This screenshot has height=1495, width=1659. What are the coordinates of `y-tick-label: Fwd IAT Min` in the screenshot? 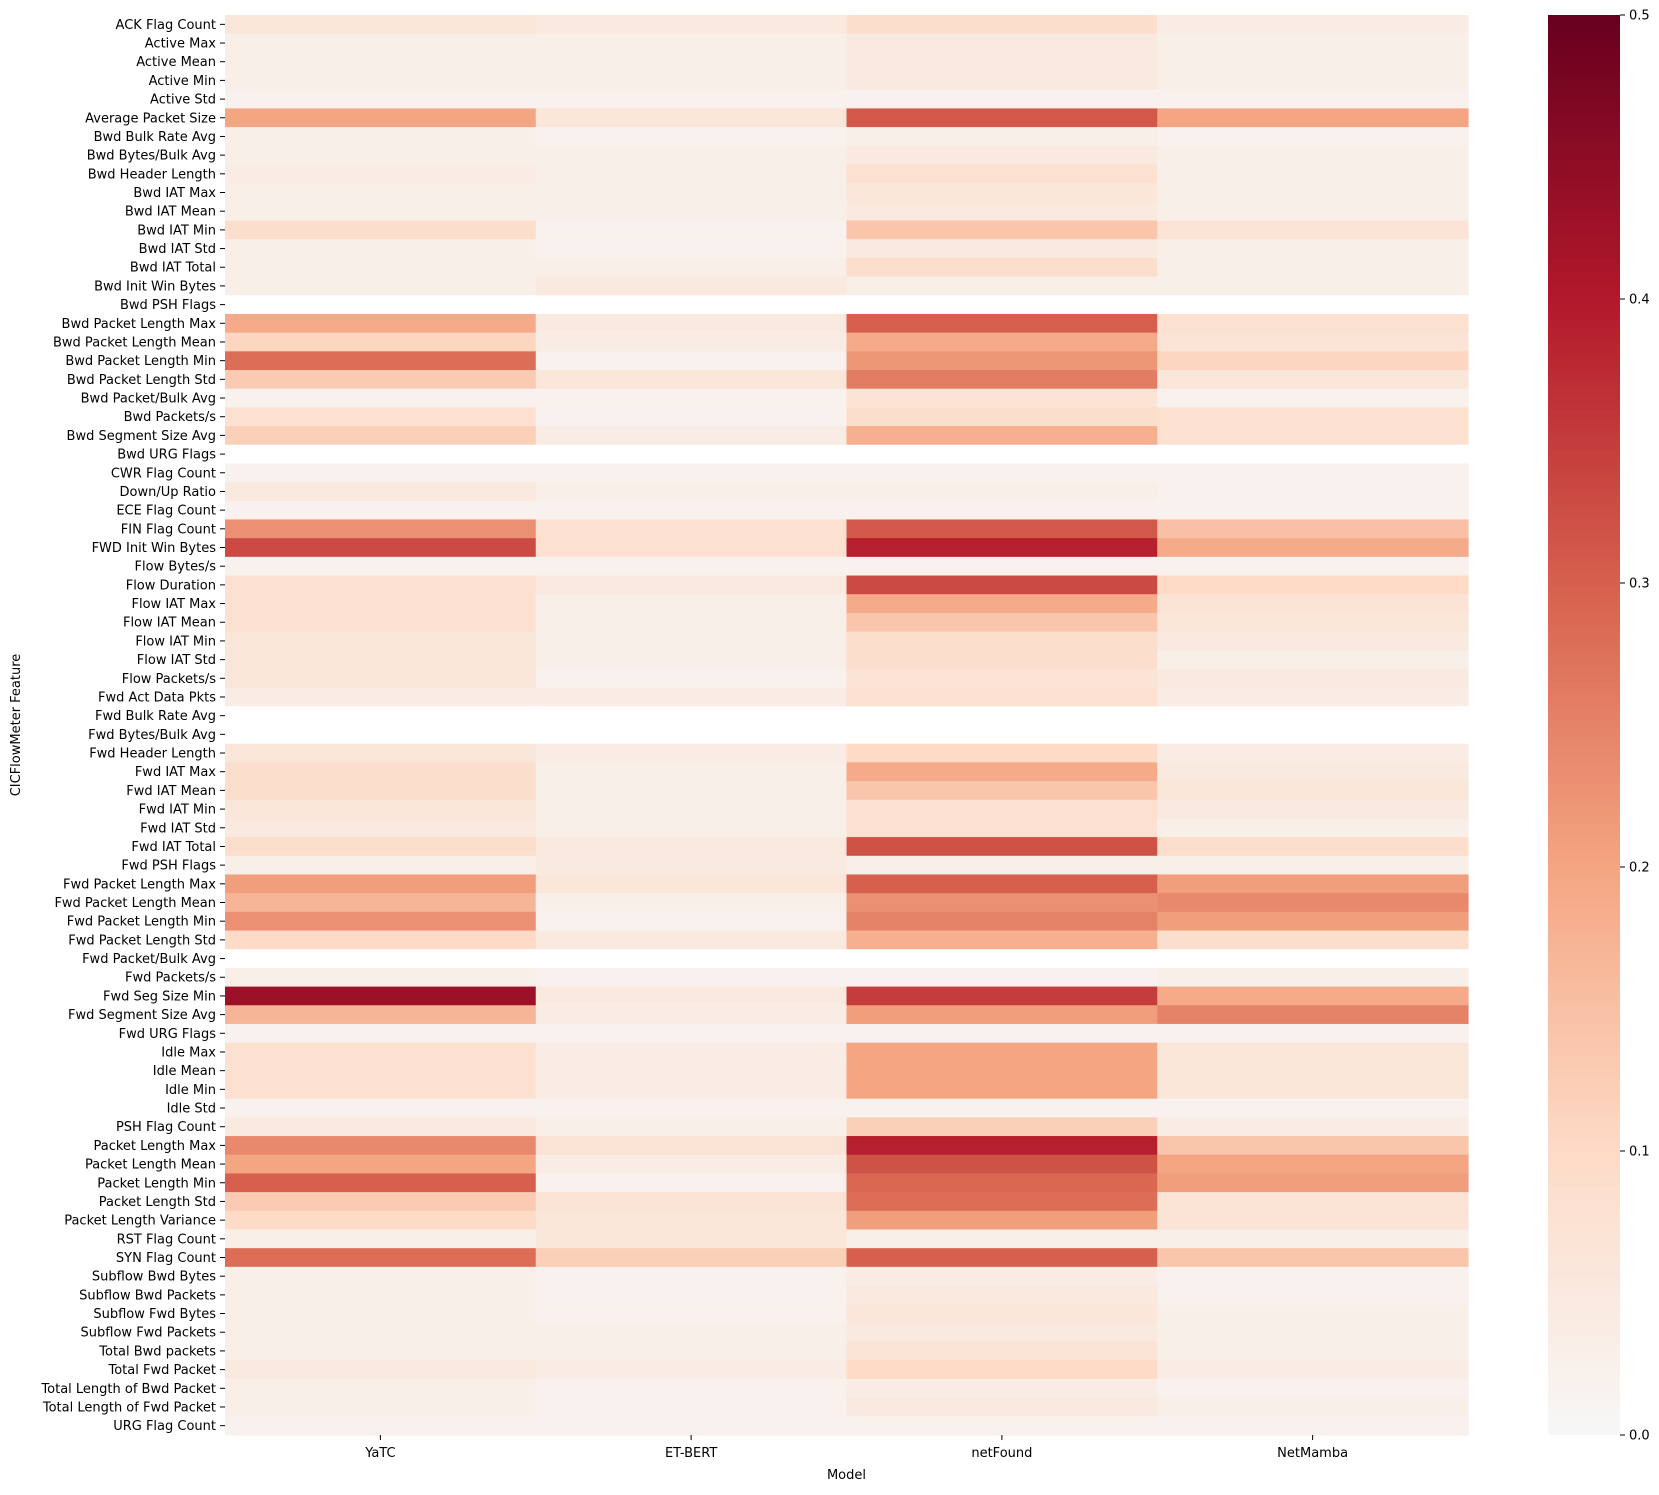 It's located at (177, 810).